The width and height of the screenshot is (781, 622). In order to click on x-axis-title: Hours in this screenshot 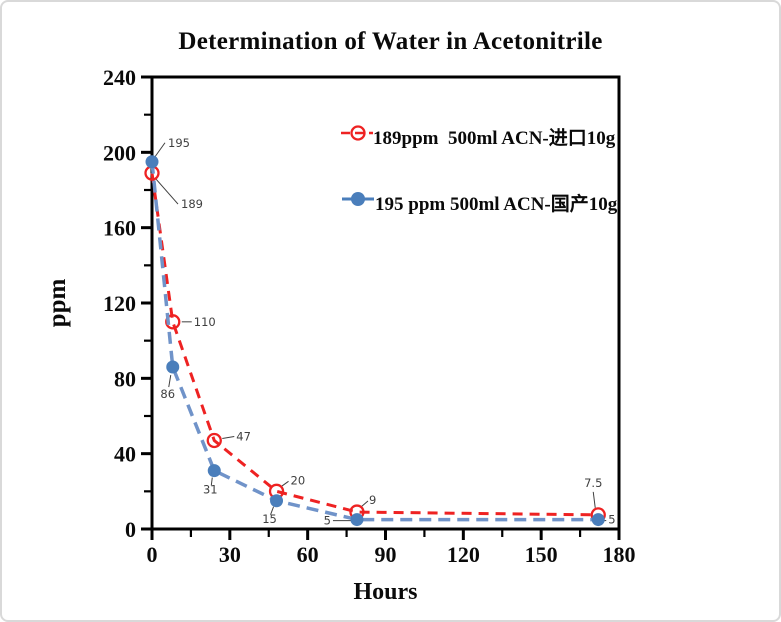, I will do `click(385, 592)`.